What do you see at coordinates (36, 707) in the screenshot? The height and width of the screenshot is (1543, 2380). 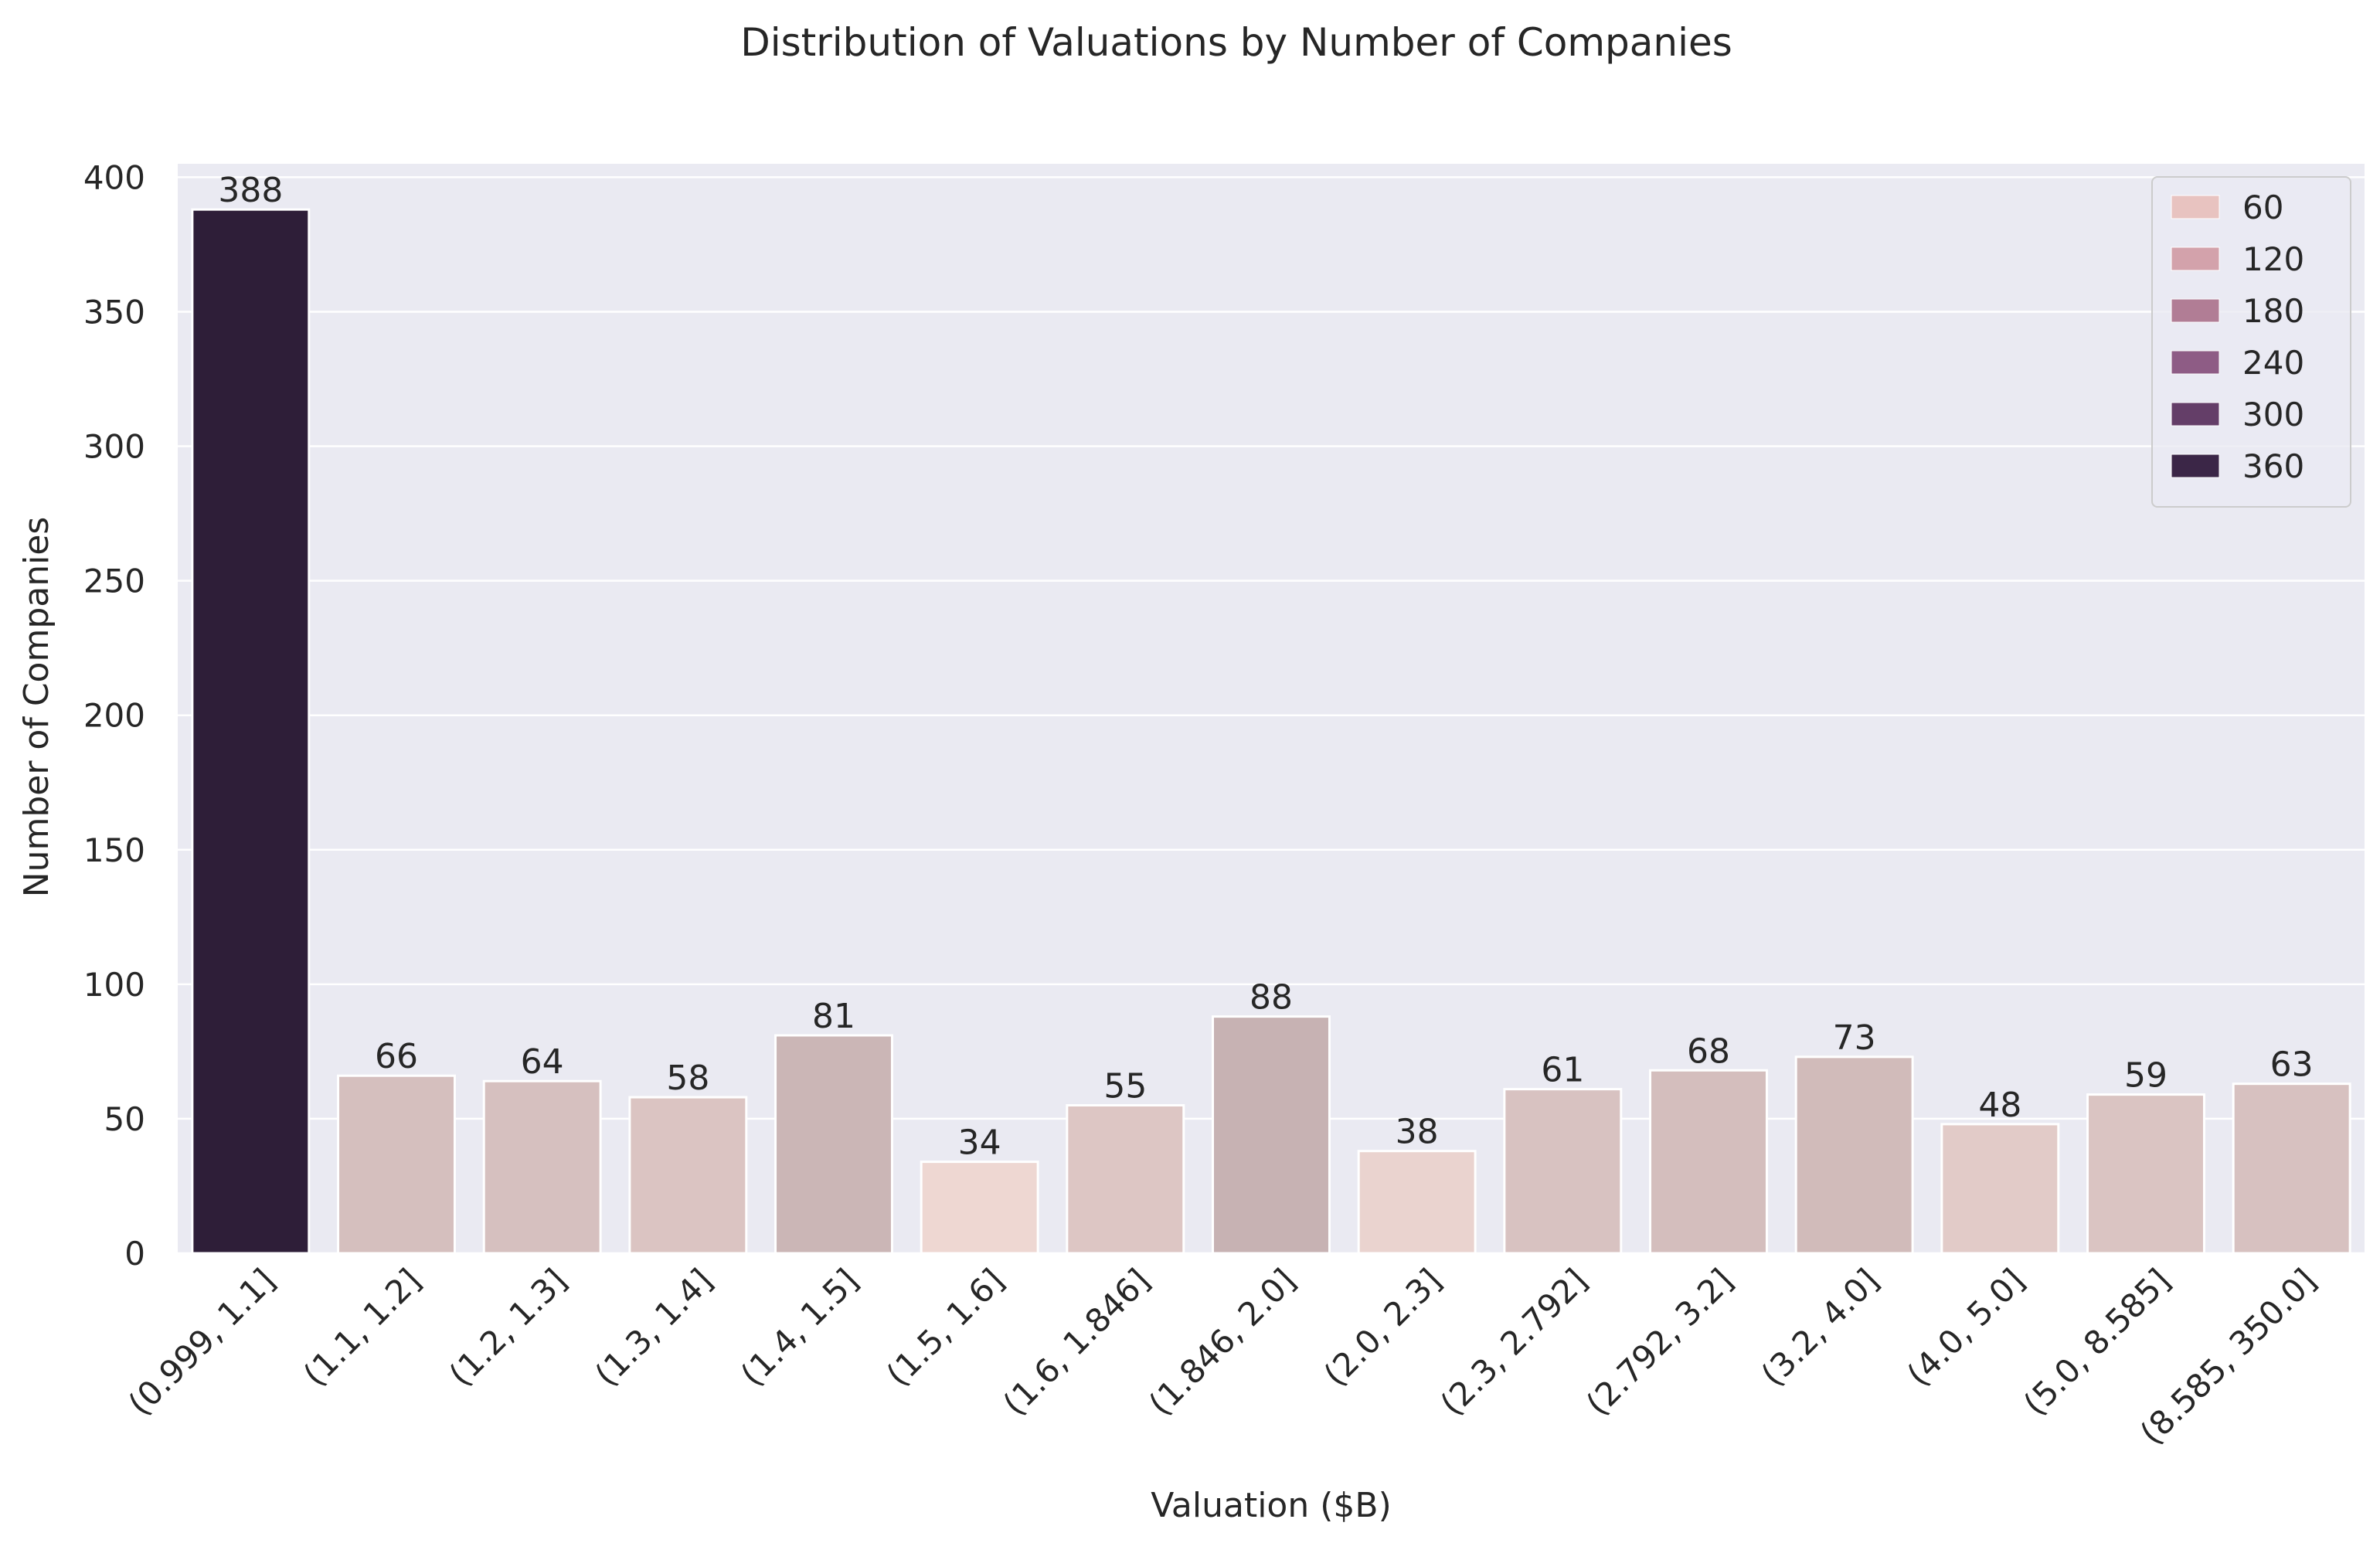 I see `y-axis-title: Number of Companies` at bounding box center [36, 707].